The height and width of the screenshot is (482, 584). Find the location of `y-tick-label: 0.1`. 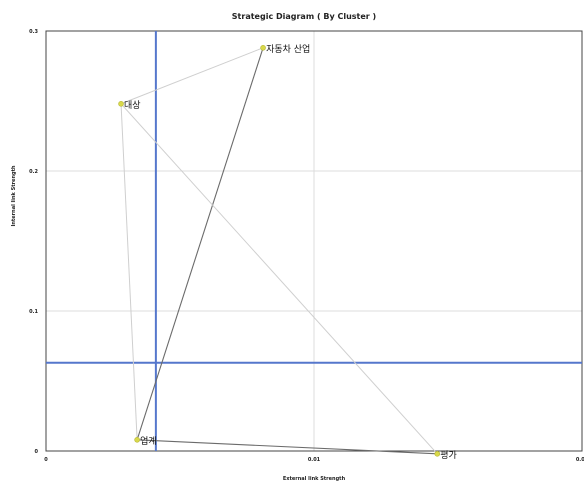

y-tick-label: 0.1 is located at coordinates (33, 312).